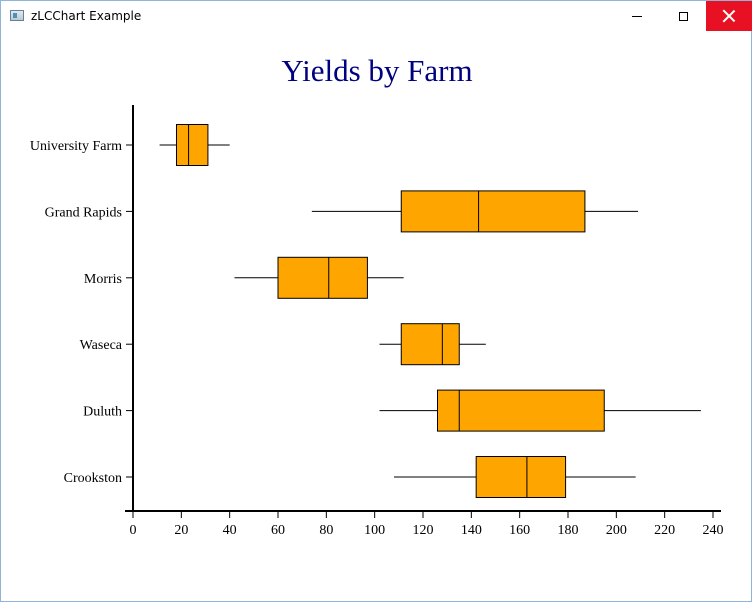 This screenshot has width=752, height=602. Describe the element at coordinates (83, 212) in the screenshot. I see `y-tick-label: Grand Rapids` at that location.